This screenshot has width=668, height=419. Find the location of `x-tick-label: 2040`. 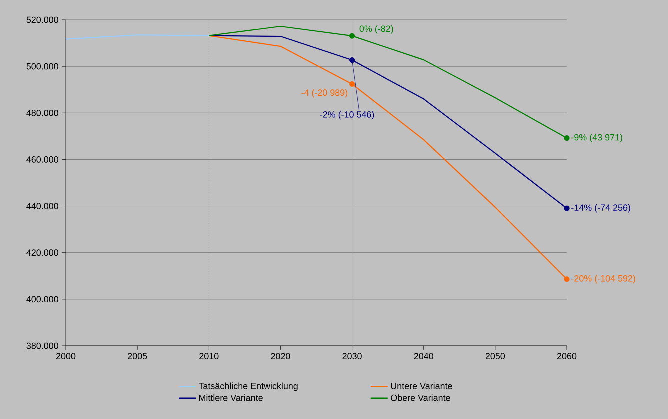

x-tick-label: 2040 is located at coordinates (424, 356).